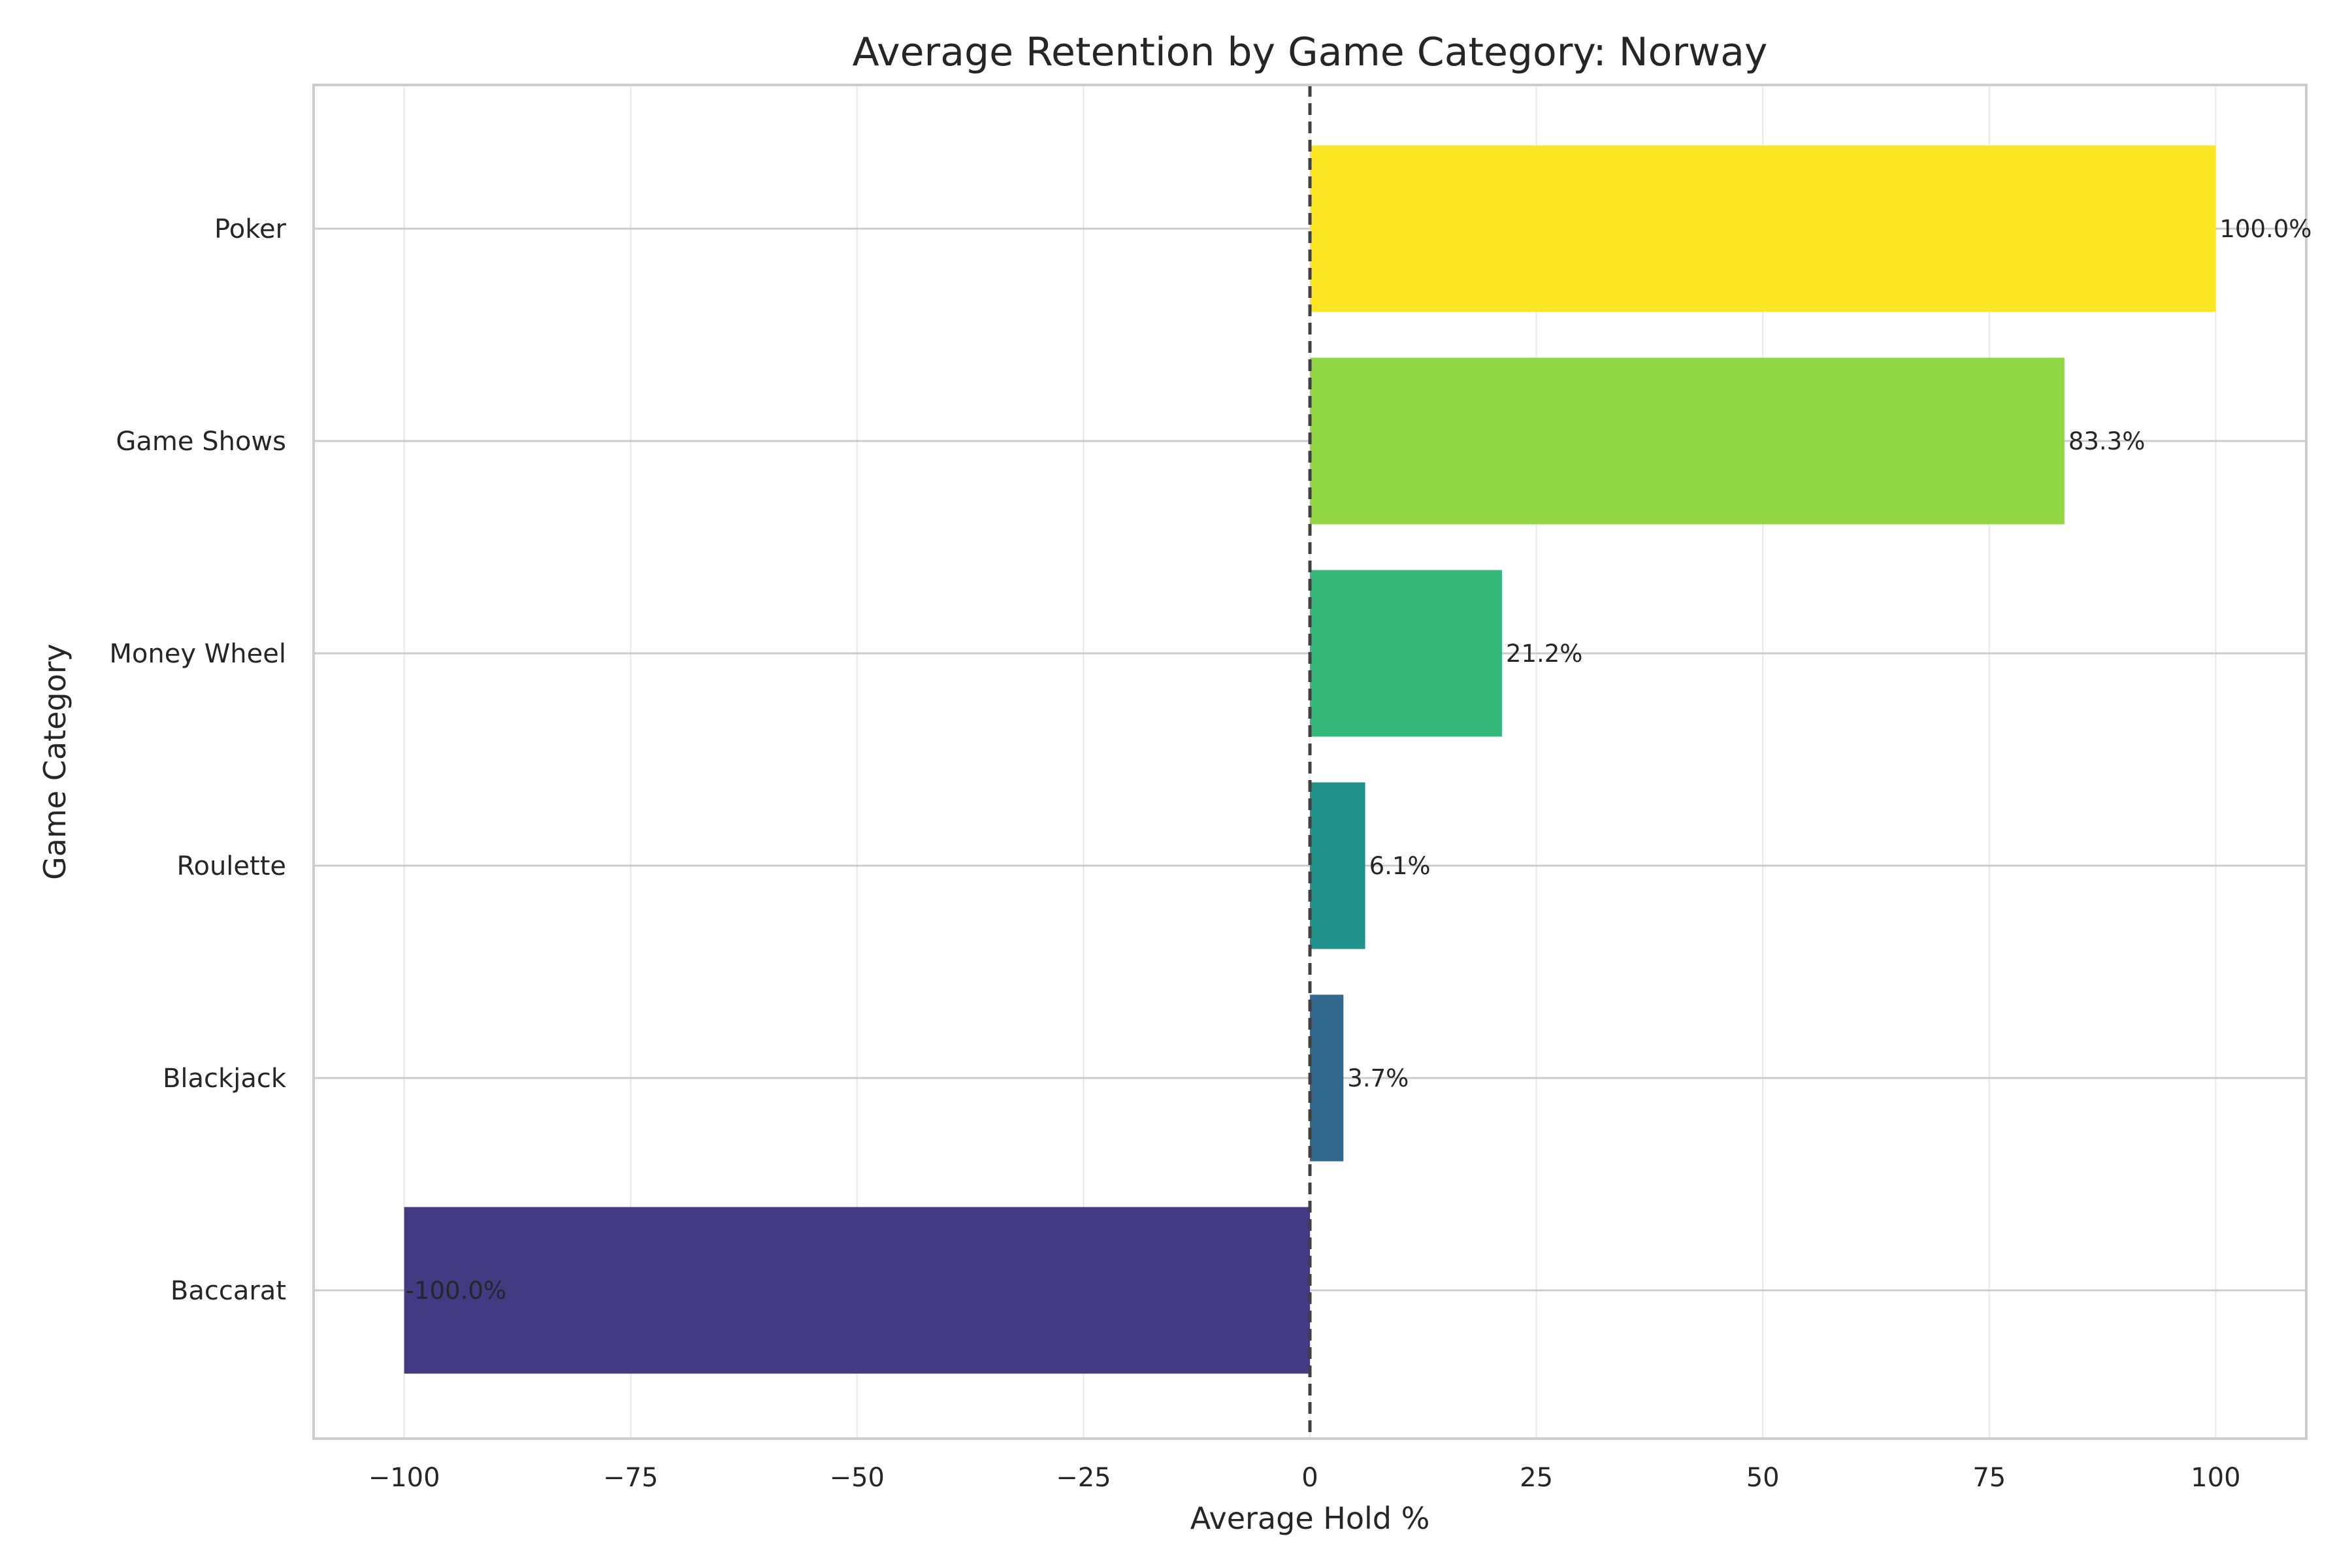  What do you see at coordinates (201, 442) in the screenshot?
I see `y-tick-label: Game Shows` at bounding box center [201, 442].